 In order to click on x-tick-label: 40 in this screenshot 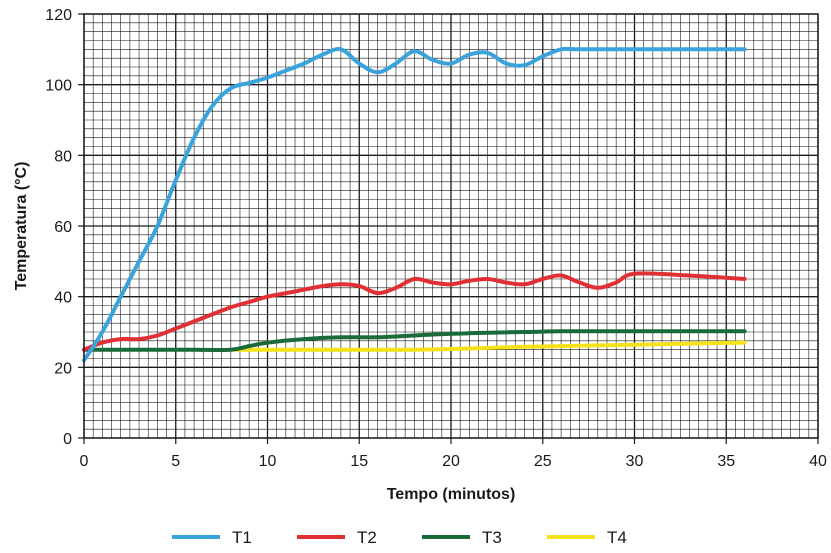, I will do `click(818, 461)`.